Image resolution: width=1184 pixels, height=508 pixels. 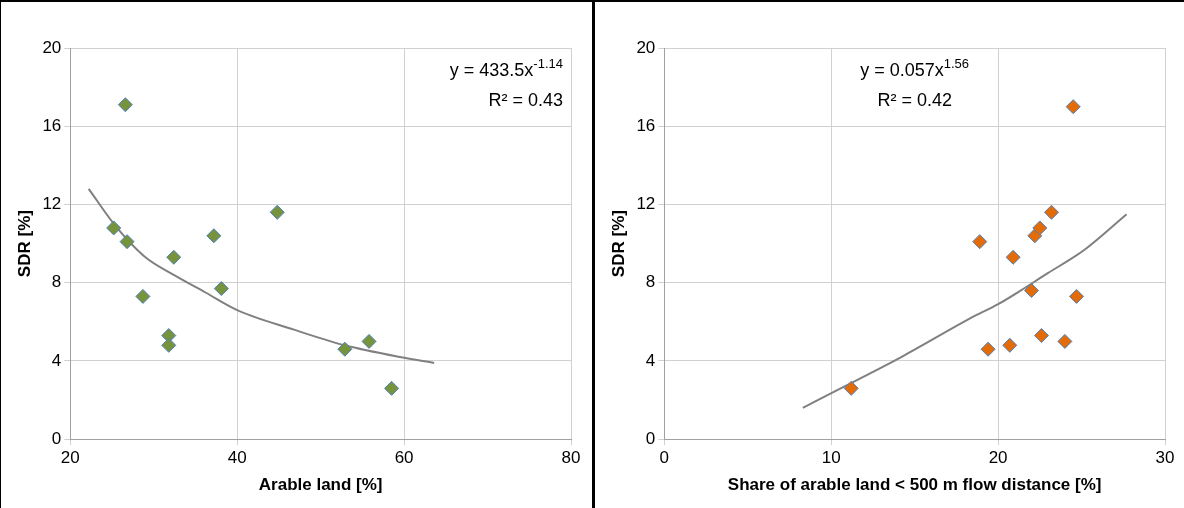 I want to click on x-tick-label: 20, so click(x=998, y=458).